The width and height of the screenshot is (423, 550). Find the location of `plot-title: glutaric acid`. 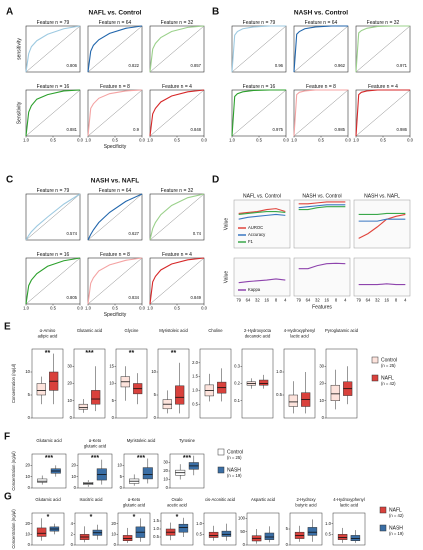

plot-title: glutaric acid is located at coordinates (134, 505).